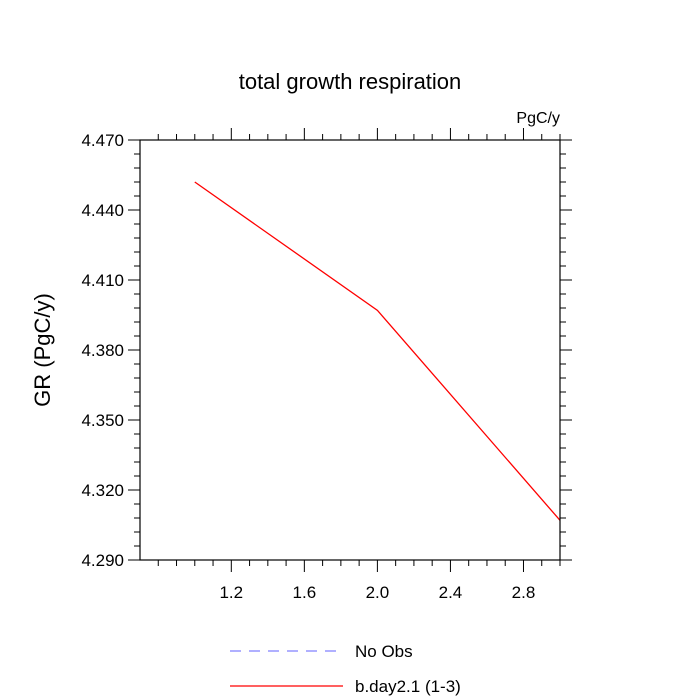 The width and height of the screenshot is (700, 700). Describe the element at coordinates (350, 81) in the screenshot. I see `chart-title: total growth respiration` at that location.